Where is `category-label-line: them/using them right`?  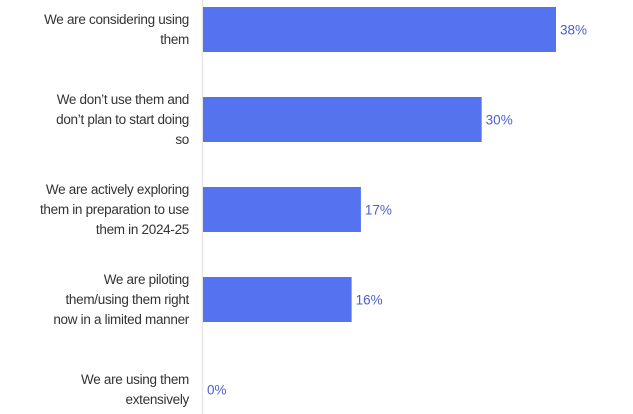
category-label-line: them/using them right is located at coordinates (127, 299).